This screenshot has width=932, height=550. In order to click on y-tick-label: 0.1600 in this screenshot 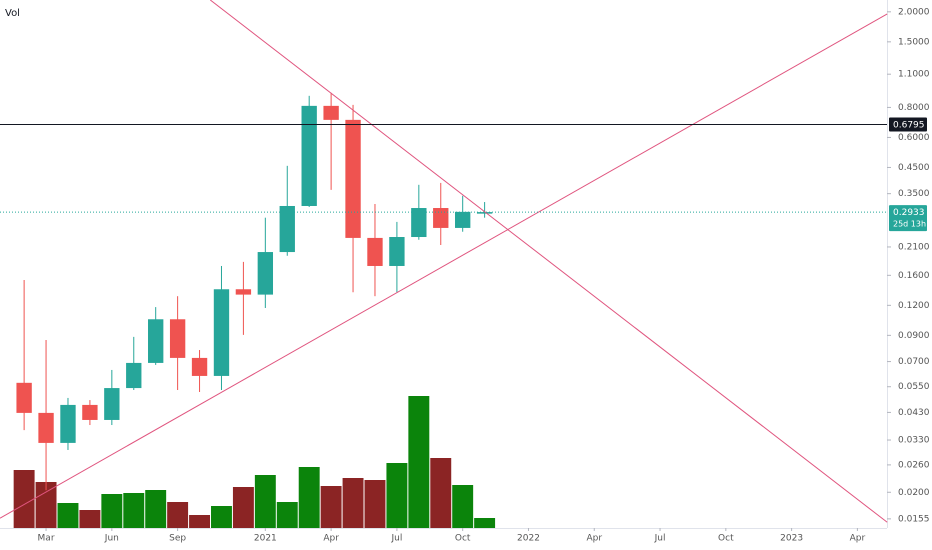, I will do `click(914, 276)`.